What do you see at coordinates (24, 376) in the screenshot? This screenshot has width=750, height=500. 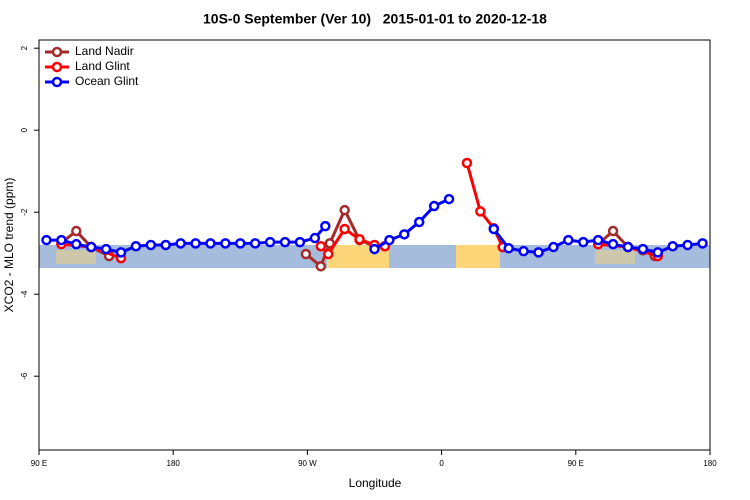 I see `y-tick-label: -6` at bounding box center [24, 376].